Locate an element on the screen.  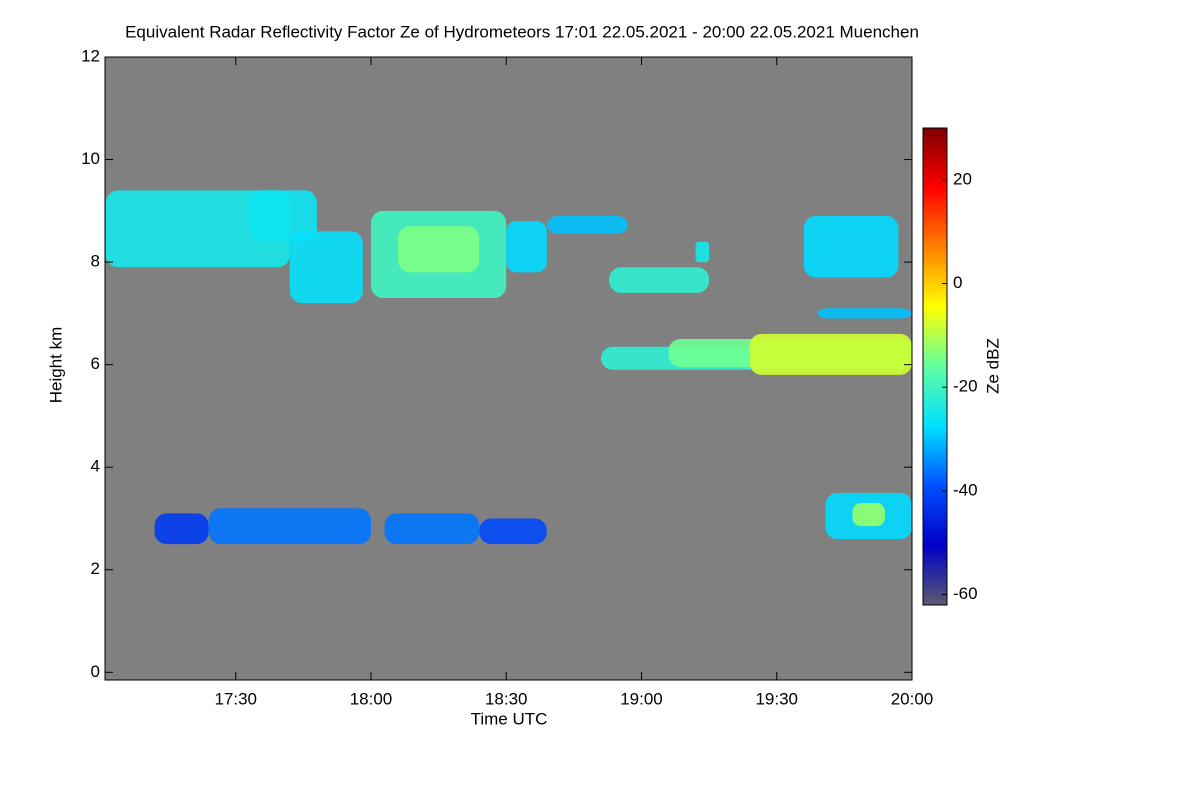
y-tick-label: 12 is located at coordinates (90, 55).